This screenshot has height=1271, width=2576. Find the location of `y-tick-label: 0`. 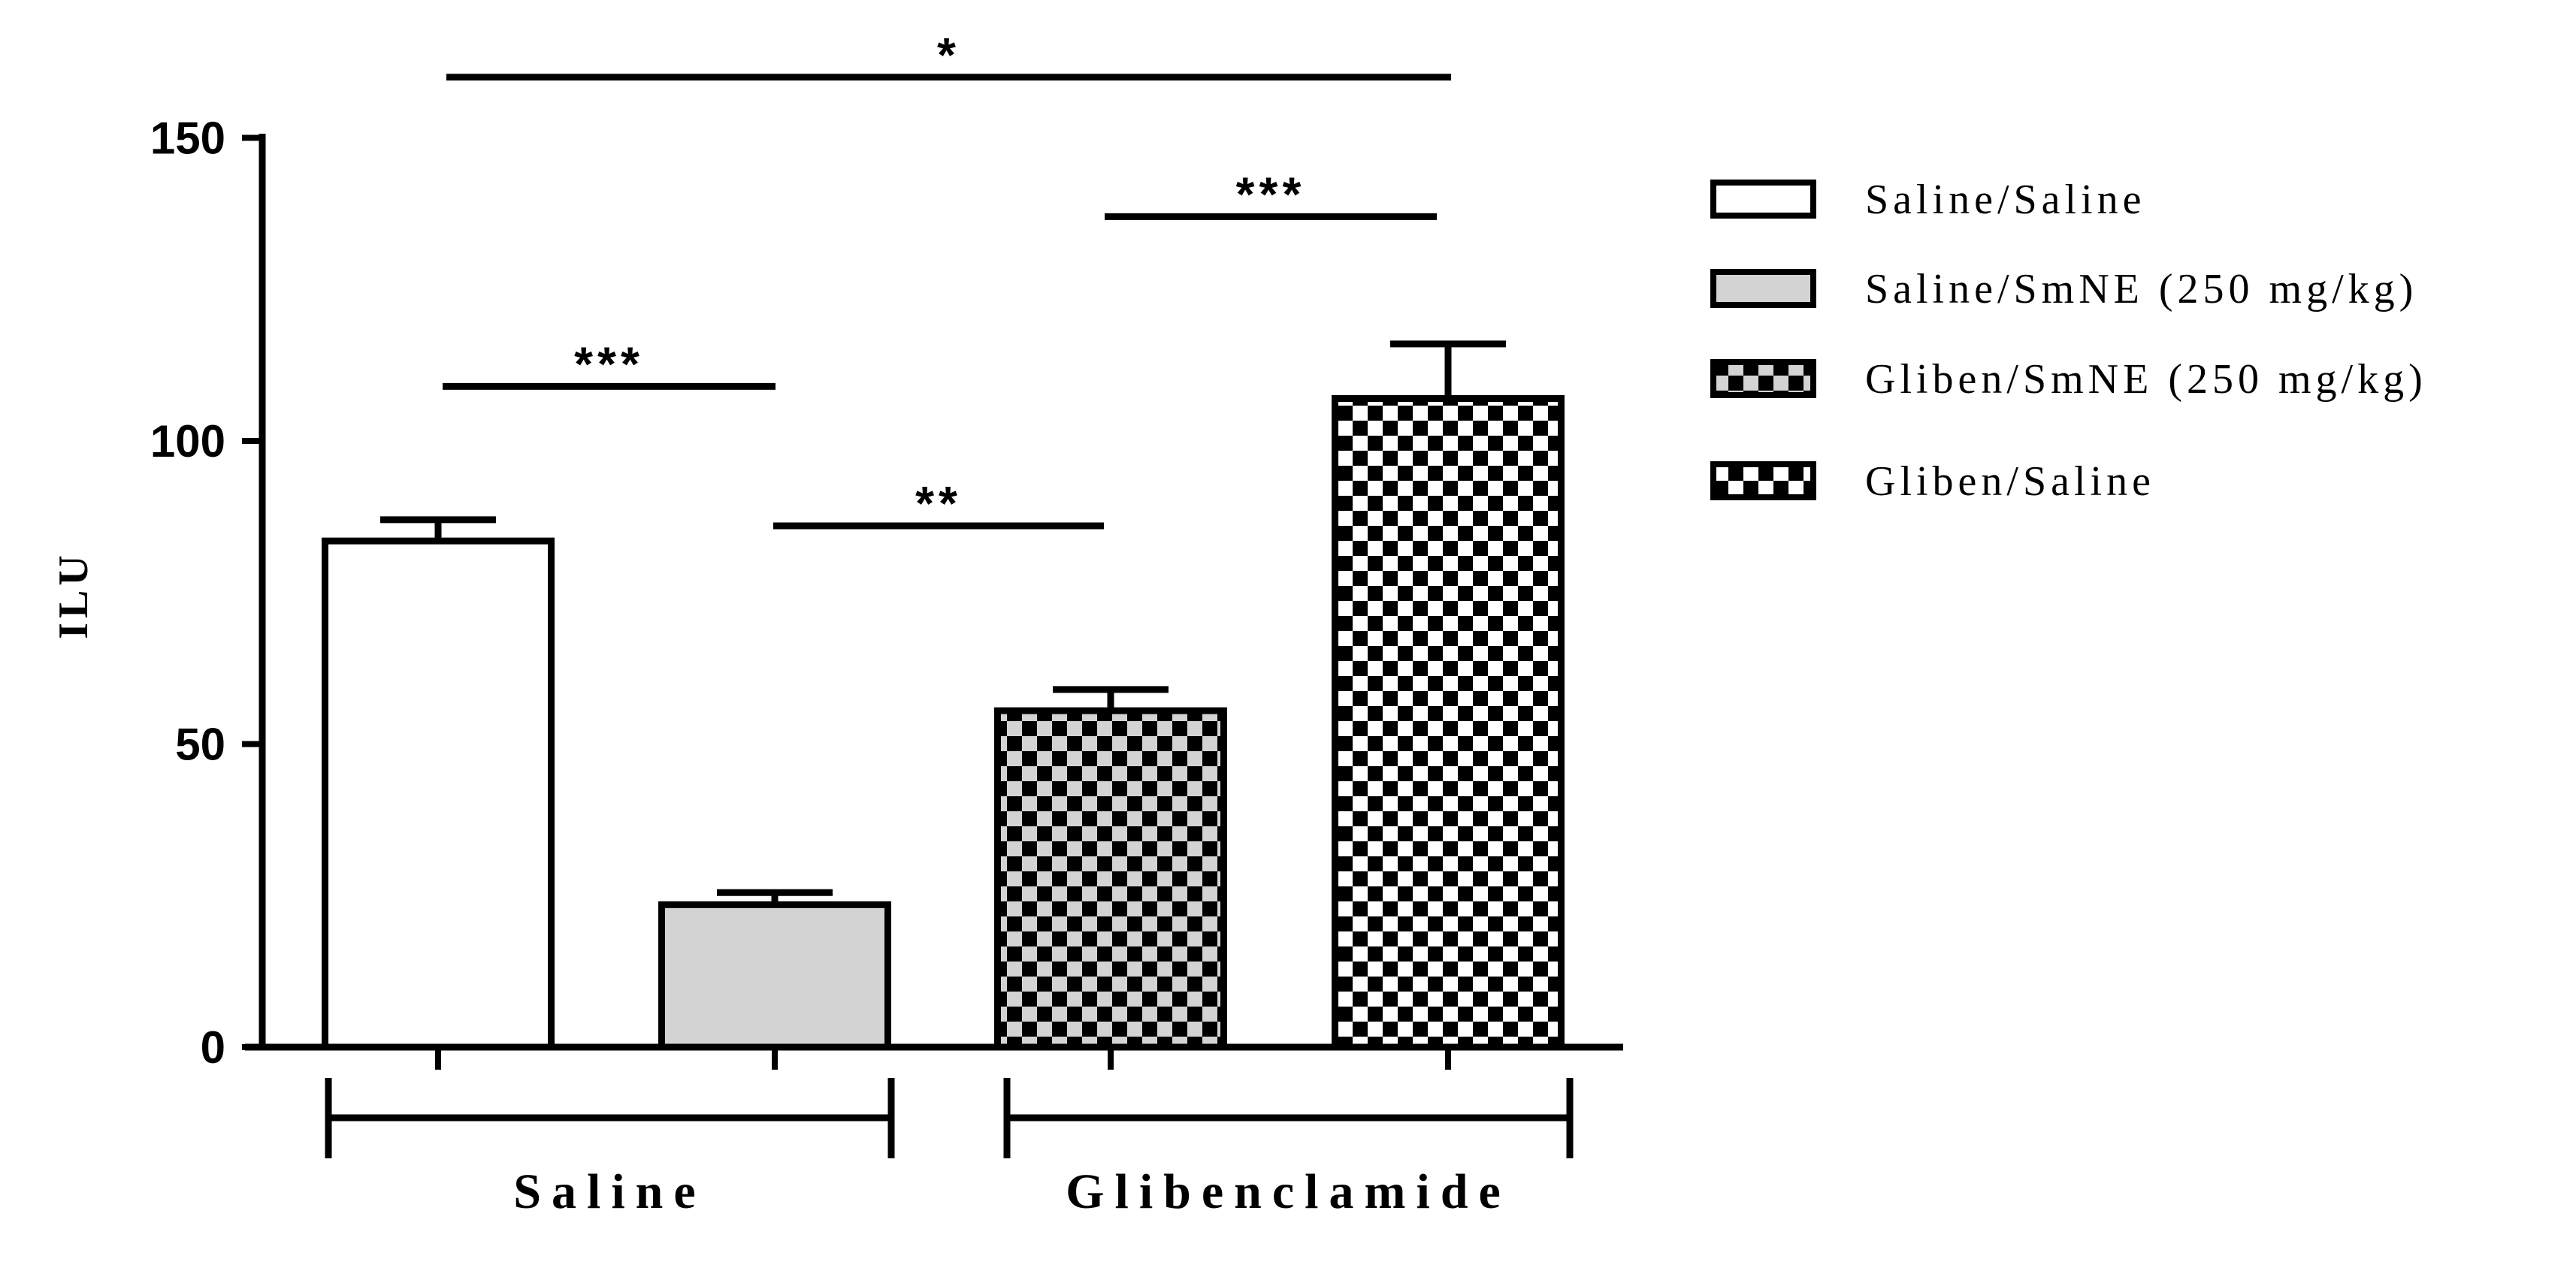

y-tick-label: 0 is located at coordinates (213, 1047).